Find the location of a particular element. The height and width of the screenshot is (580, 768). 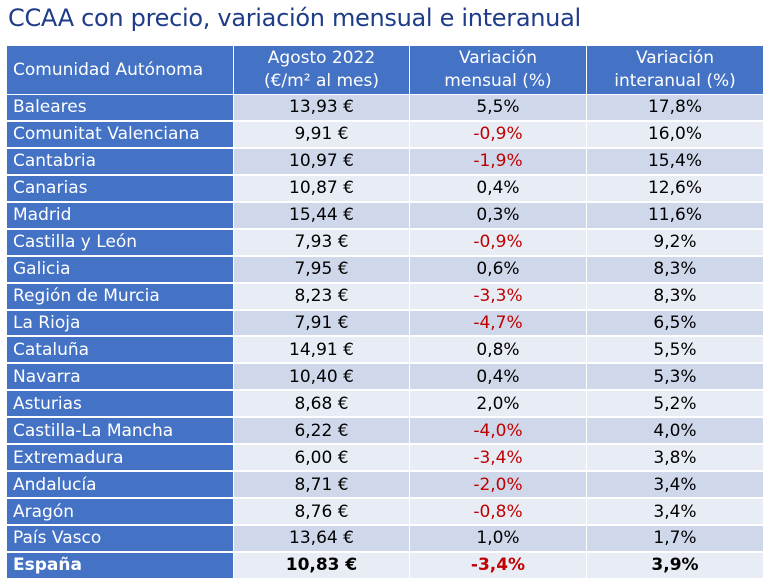

cell-comunidad: Aragón is located at coordinates (120, 511).